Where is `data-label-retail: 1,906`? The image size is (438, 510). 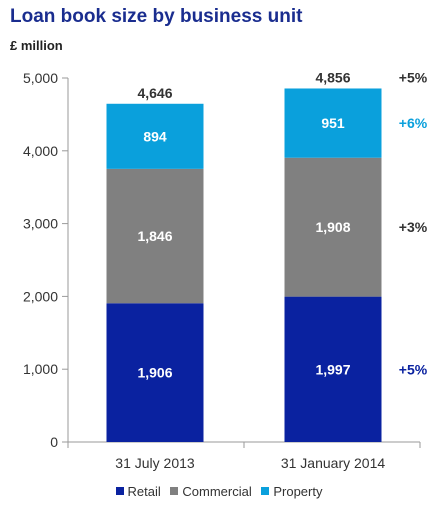
data-label-retail: 1,906 is located at coordinates (154, 373).